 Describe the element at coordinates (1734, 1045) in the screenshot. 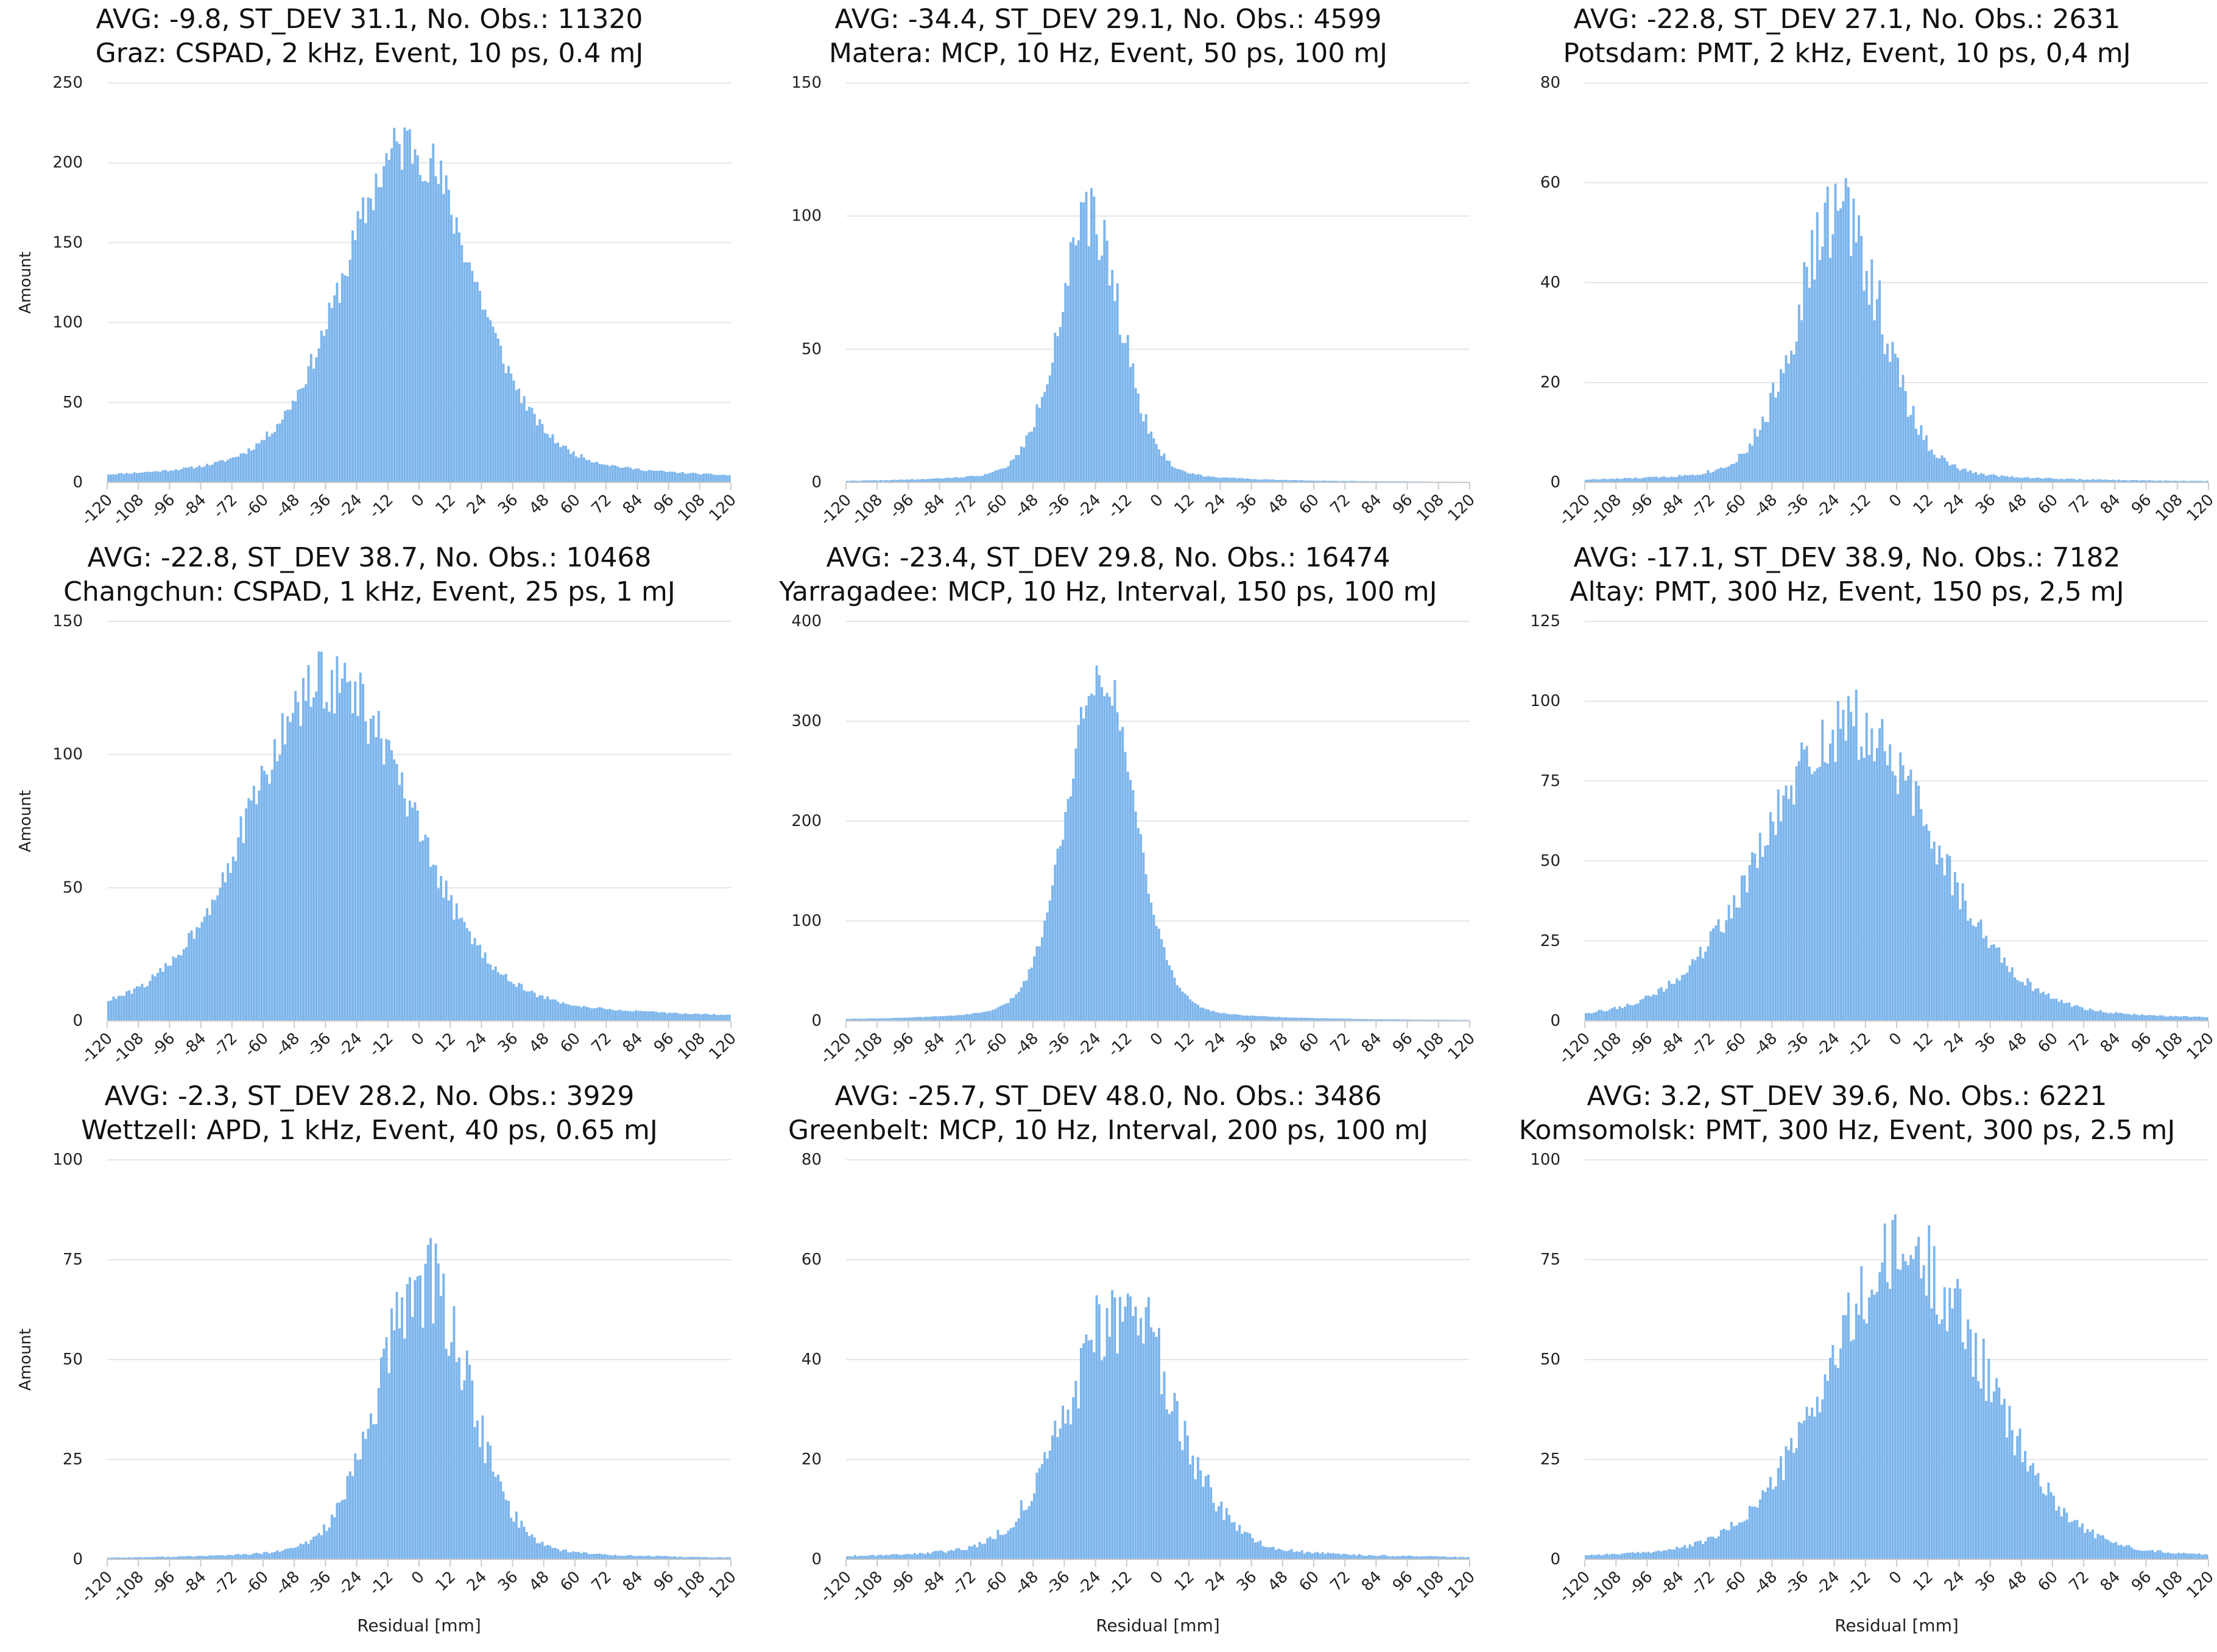

I see `x-tick-label: -60` at that location.